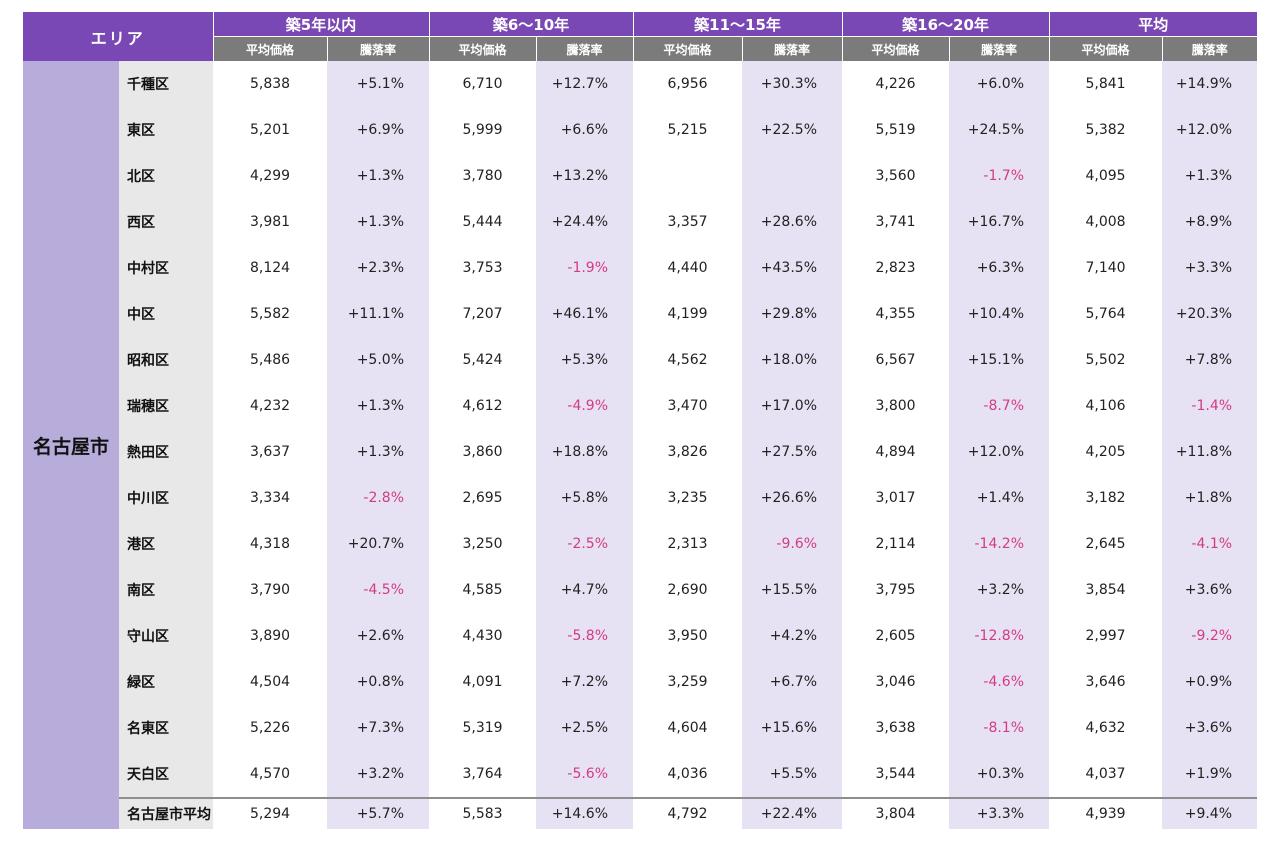 This screenshot has width=1280, height=853. Describe the element at coordinates (585, 406) in the screenshot. I see `rate-cell: -4.9%` at that location.